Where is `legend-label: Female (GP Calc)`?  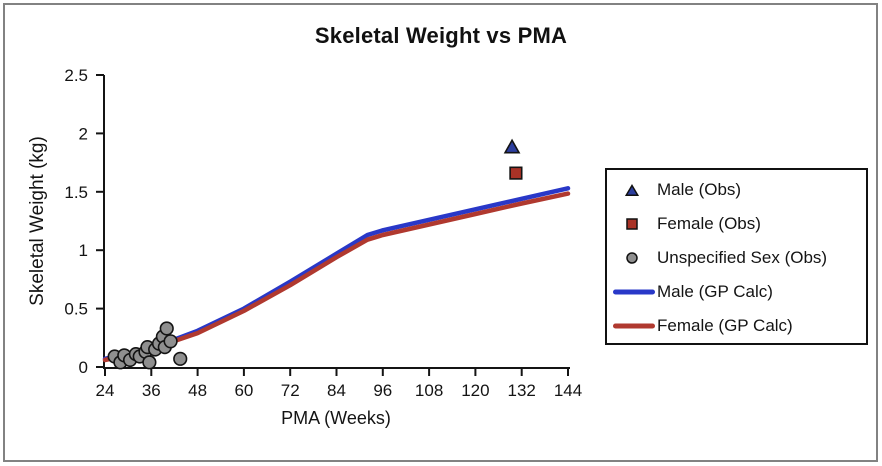 legend-label: Female (GP Calc) is located at coordinates (725, 325).